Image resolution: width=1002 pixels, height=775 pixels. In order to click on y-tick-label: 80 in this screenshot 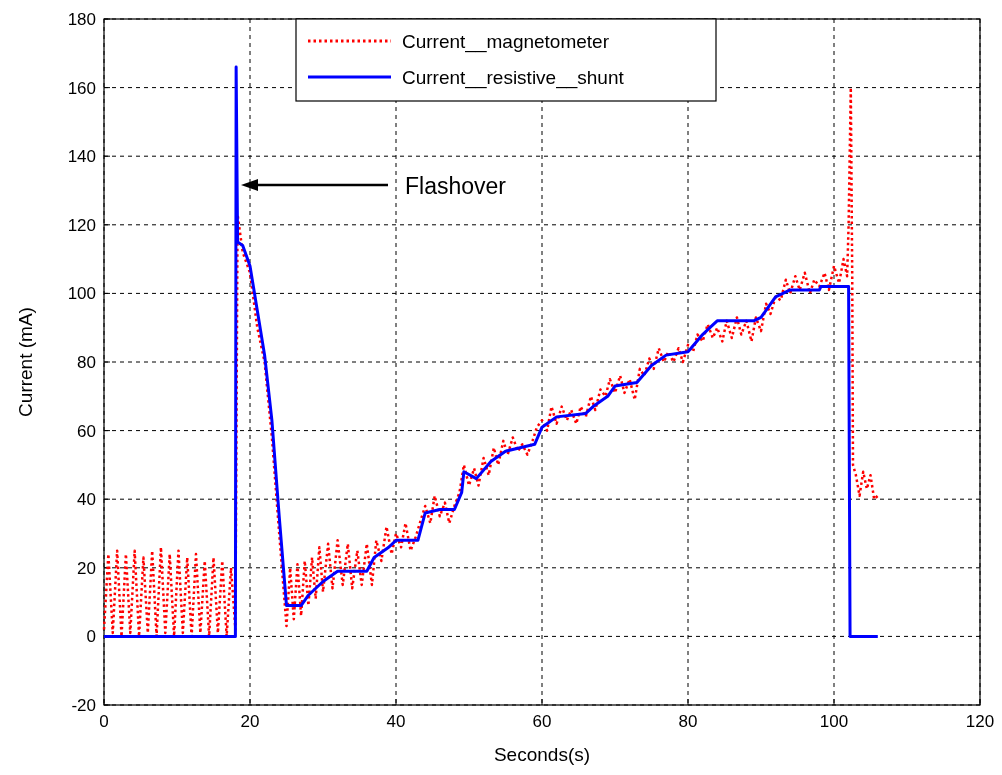, I will do `click(86, 362)`.